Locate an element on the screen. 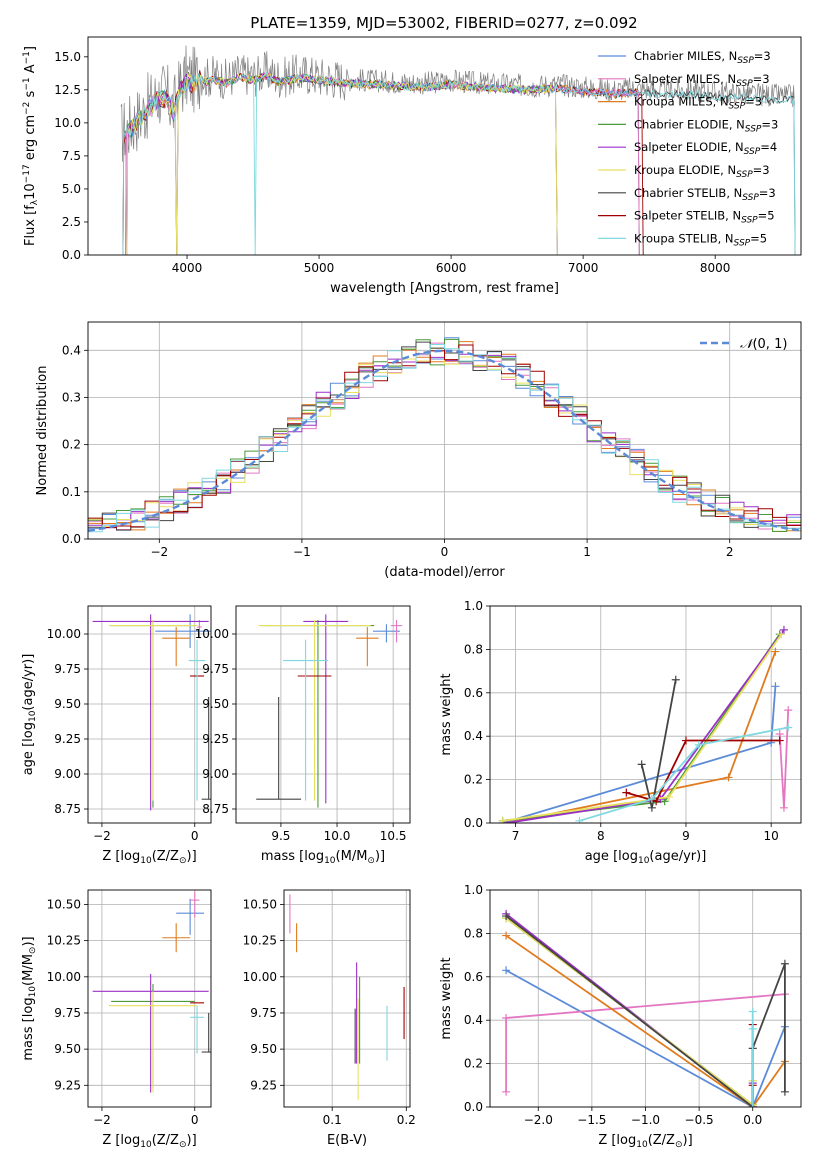  x-tick-label: −1.5 is located at coordinates (591, 1120).